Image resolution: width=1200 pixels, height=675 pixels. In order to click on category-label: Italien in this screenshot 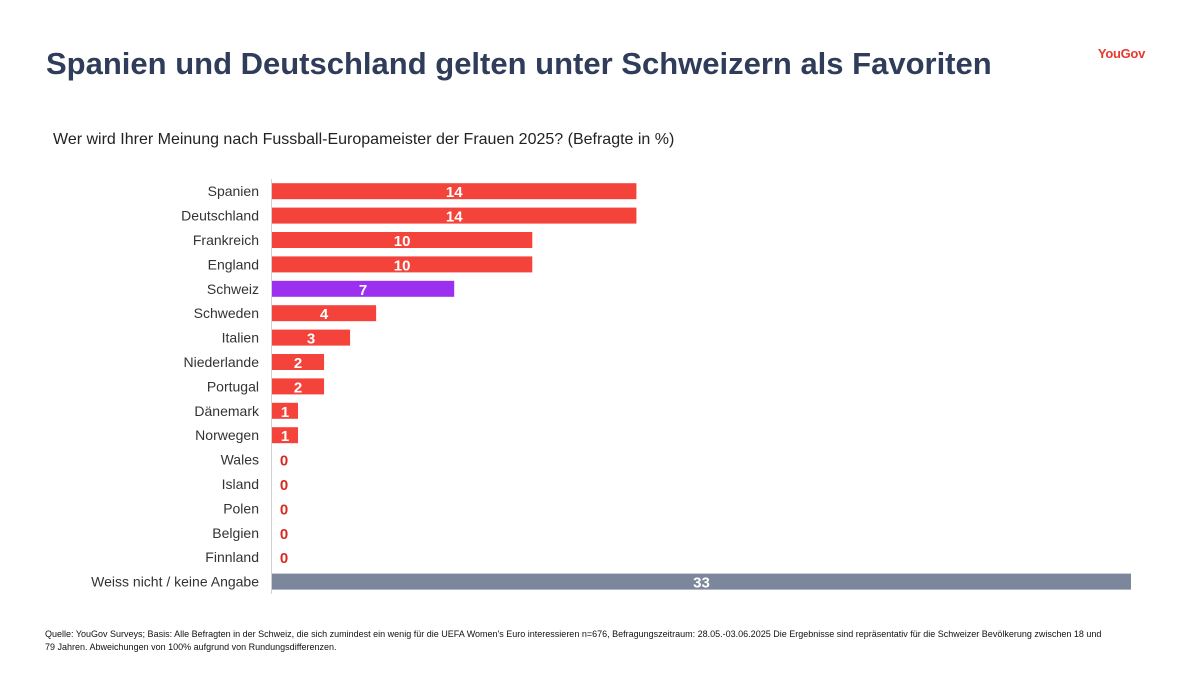, I will do `click(240, 338)`.